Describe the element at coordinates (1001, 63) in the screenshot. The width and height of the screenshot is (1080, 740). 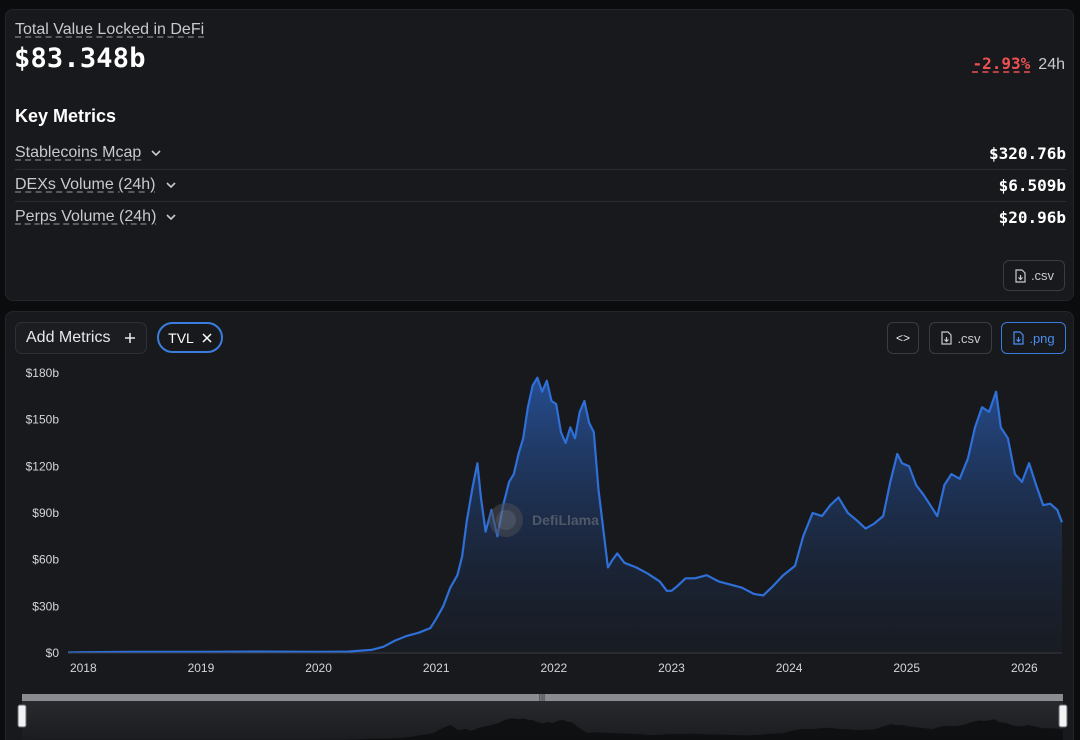
I see `change-percent: -2.93%` at that location.